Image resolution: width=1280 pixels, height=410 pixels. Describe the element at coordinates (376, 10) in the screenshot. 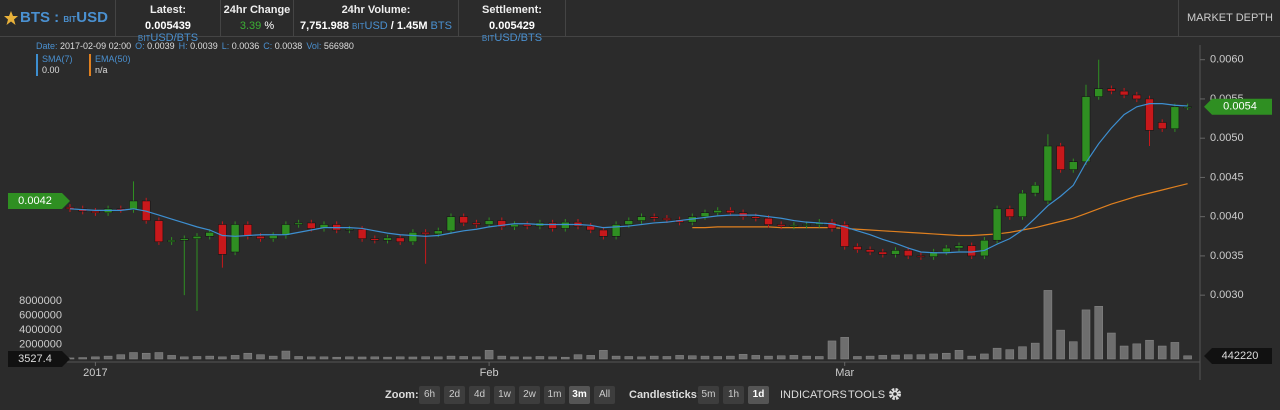

I see `label: 24hr Volume:` at that location.